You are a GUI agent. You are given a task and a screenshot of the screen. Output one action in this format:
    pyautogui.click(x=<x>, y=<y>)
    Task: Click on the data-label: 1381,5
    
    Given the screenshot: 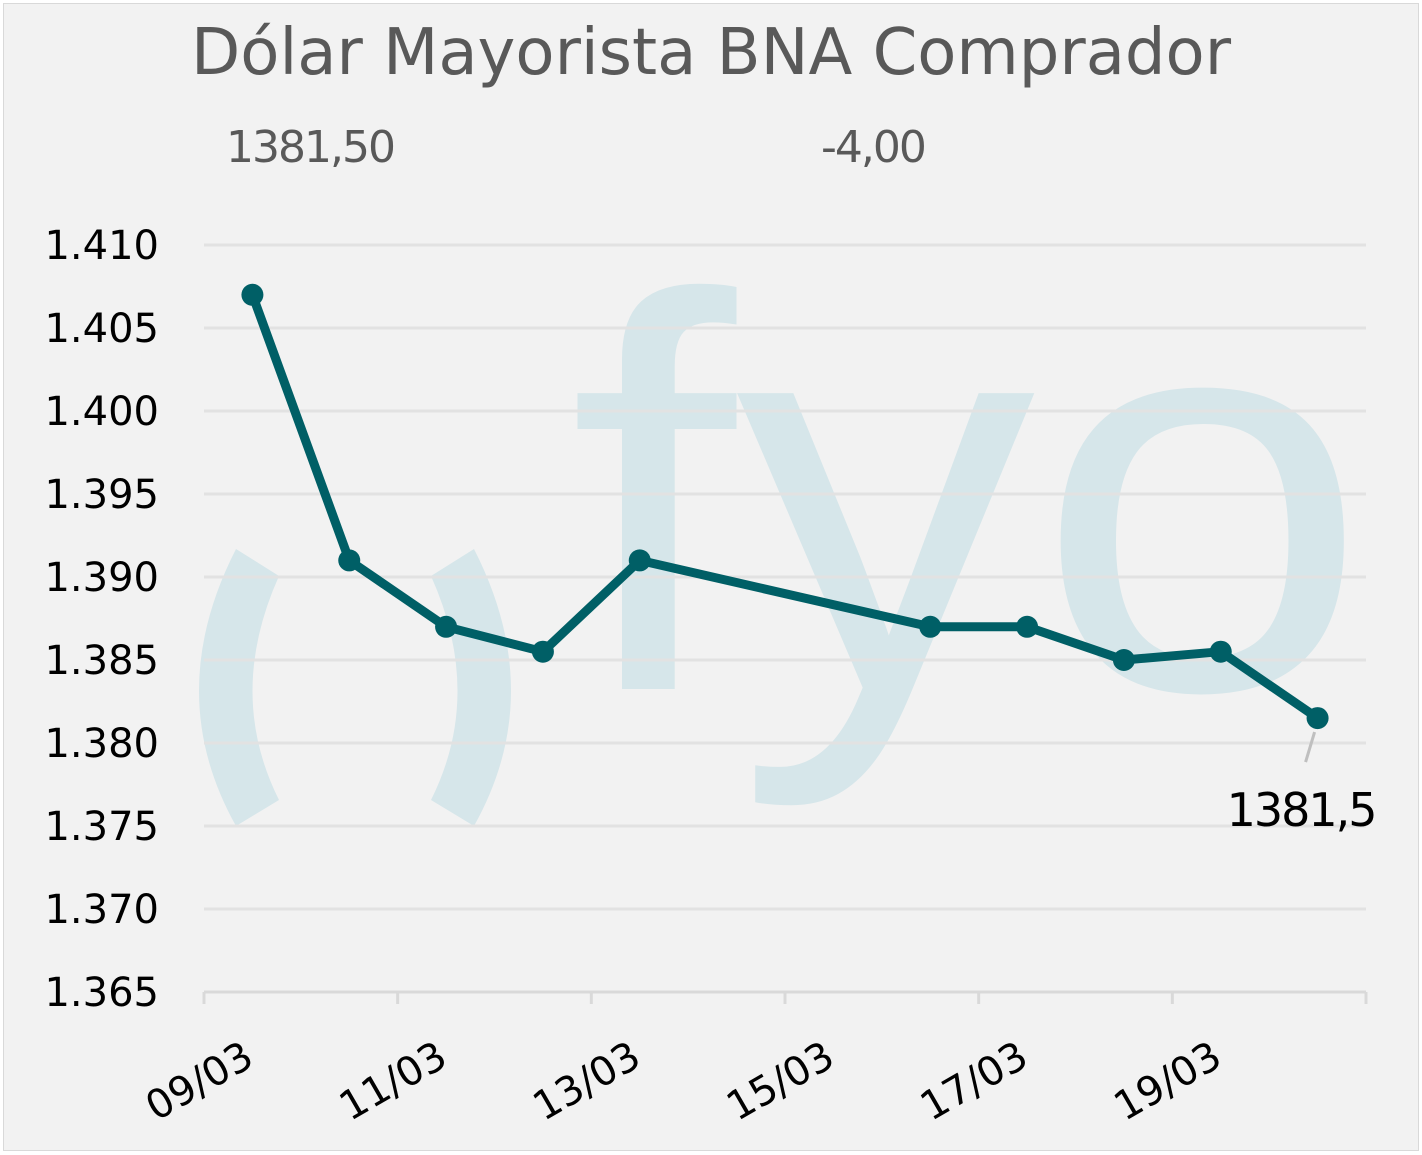 What is the action you would take?
    pyautogui.click(x=1301, y=810)
    